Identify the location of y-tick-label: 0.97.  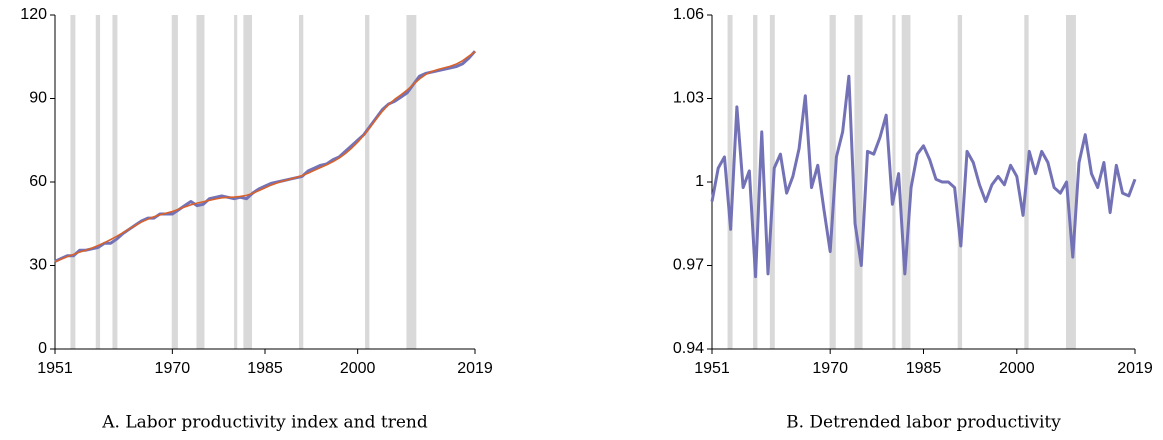
(688, 265).